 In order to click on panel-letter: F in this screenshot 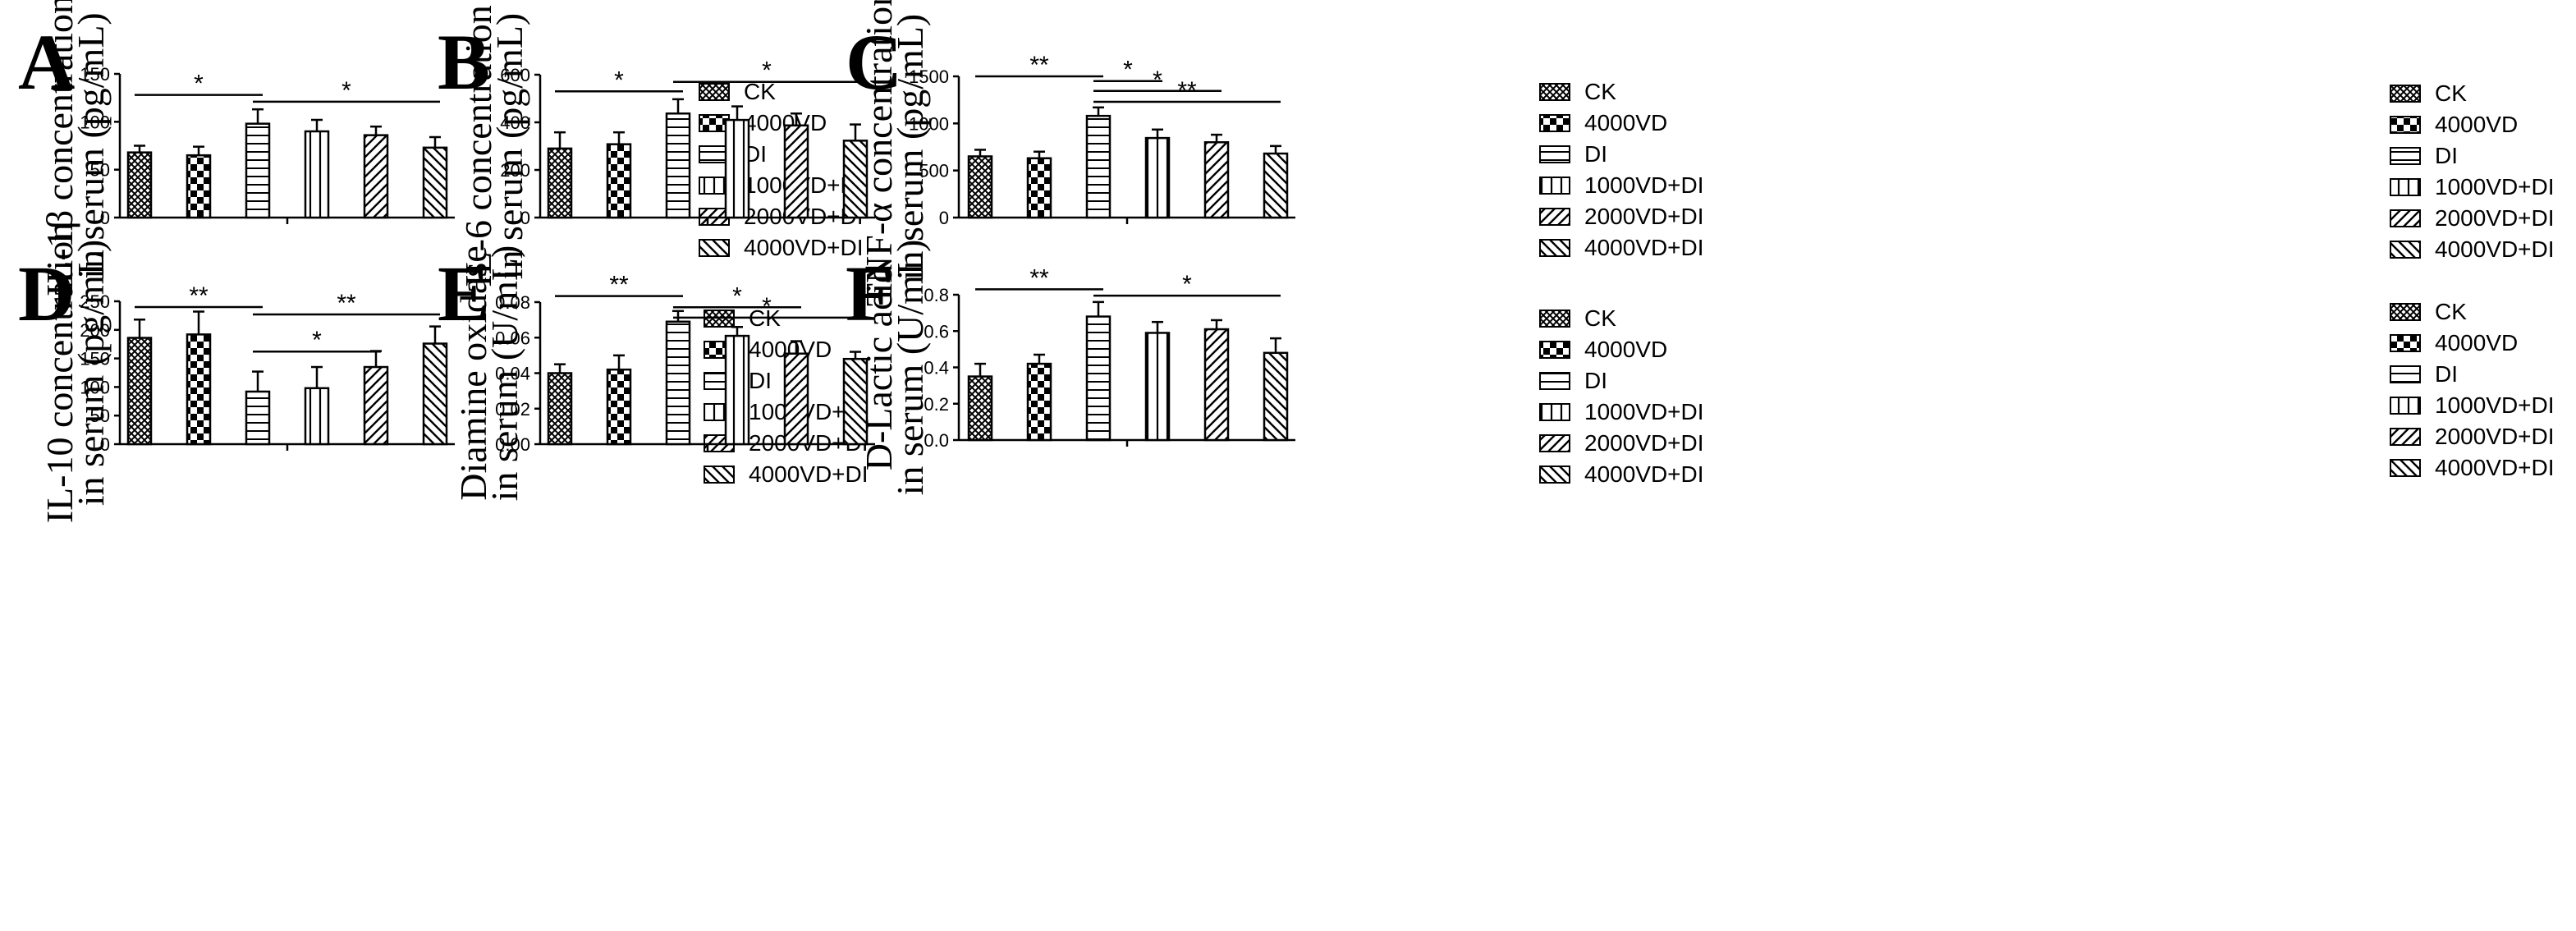, I will do `click(870, 293)`.